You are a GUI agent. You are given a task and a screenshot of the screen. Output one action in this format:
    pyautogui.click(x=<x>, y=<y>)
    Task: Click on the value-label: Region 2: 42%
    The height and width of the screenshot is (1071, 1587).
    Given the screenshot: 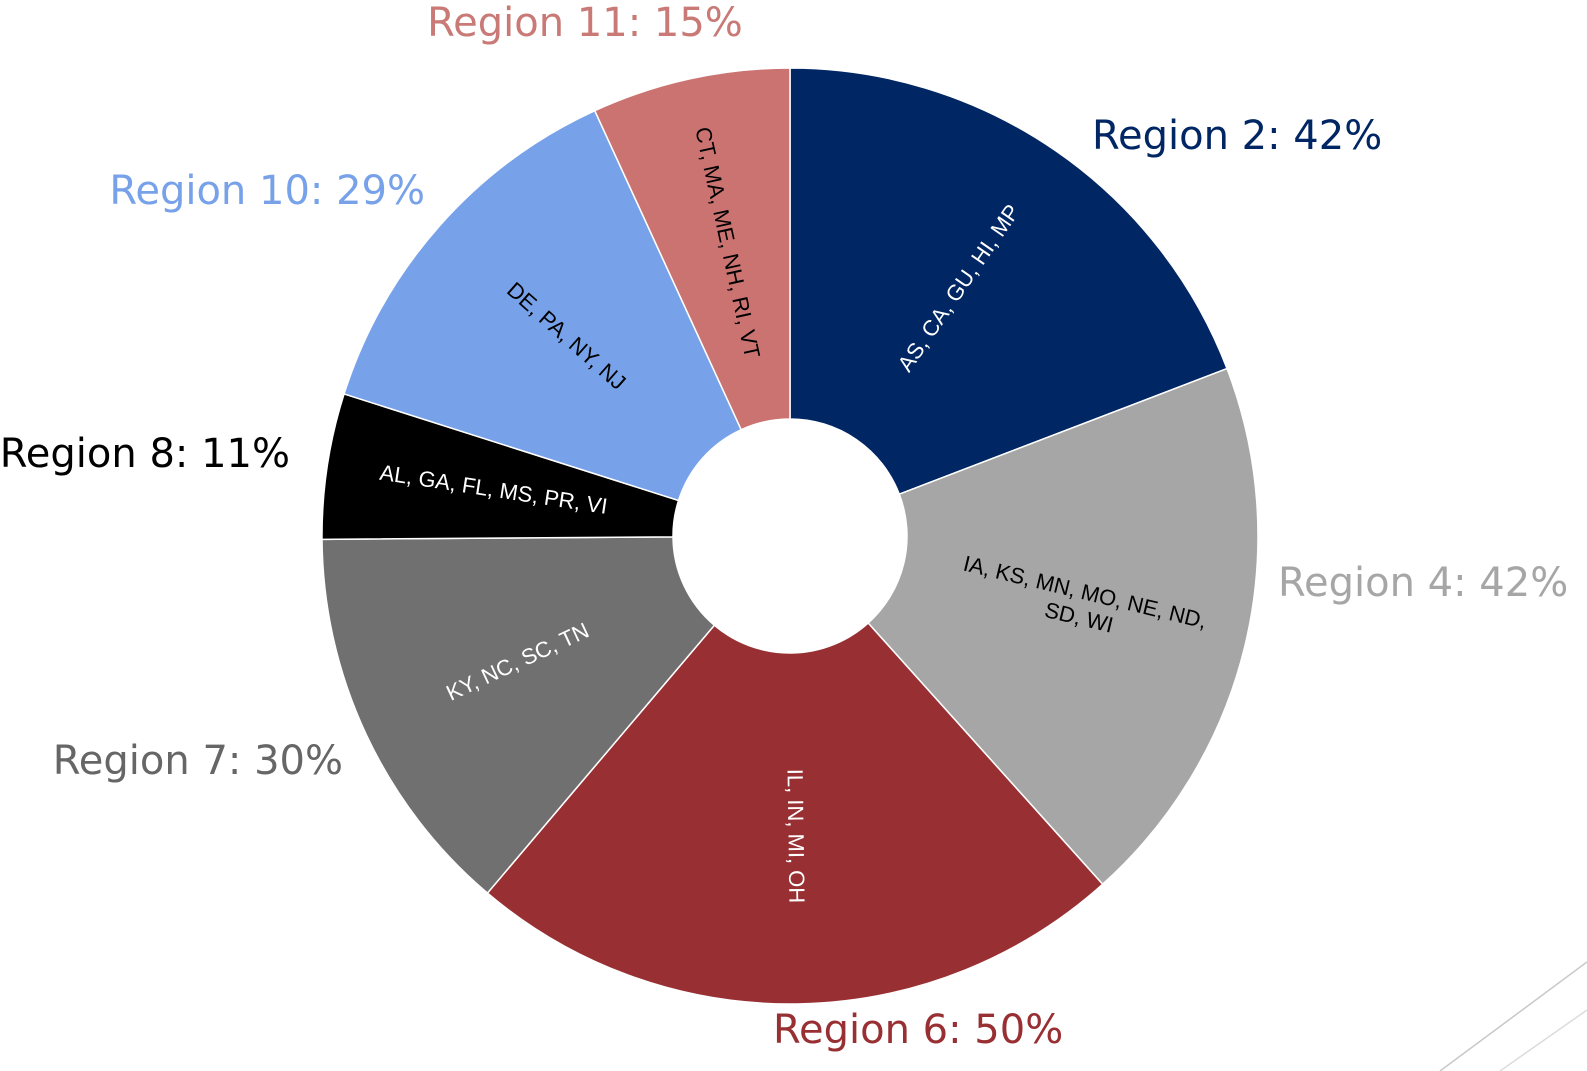 What is the action you would take?
    pyautogui.click(x=1237, y=136)
    